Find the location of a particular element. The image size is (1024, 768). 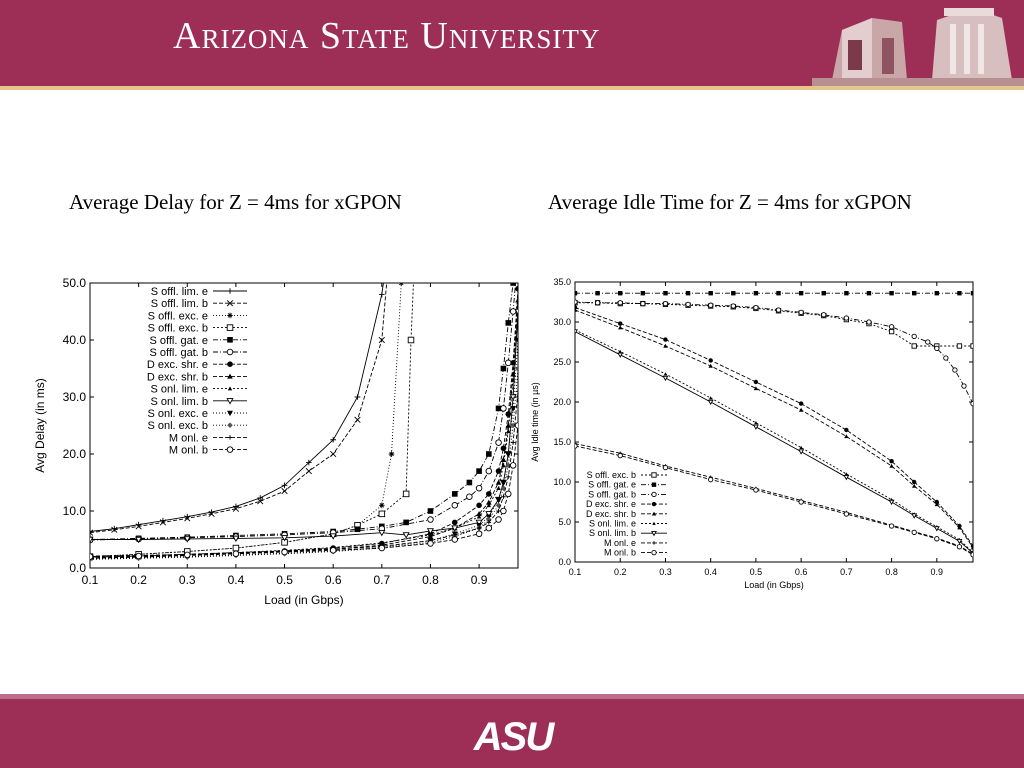

y-tick-label: 0.0 is located at coordinates (564, 562).